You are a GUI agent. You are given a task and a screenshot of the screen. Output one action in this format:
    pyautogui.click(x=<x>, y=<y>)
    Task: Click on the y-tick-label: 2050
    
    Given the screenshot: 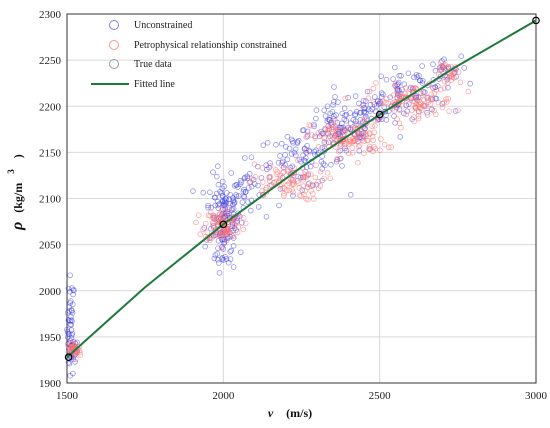 What is the action you would take?
    pyautogui.click(x=50, y=246)
    